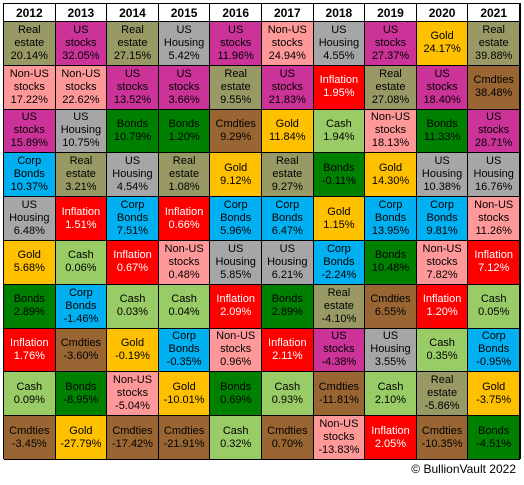 The height and width of the screenshot is (485, 524). I want to click on return-value: 0.48%, so click(184, 274).